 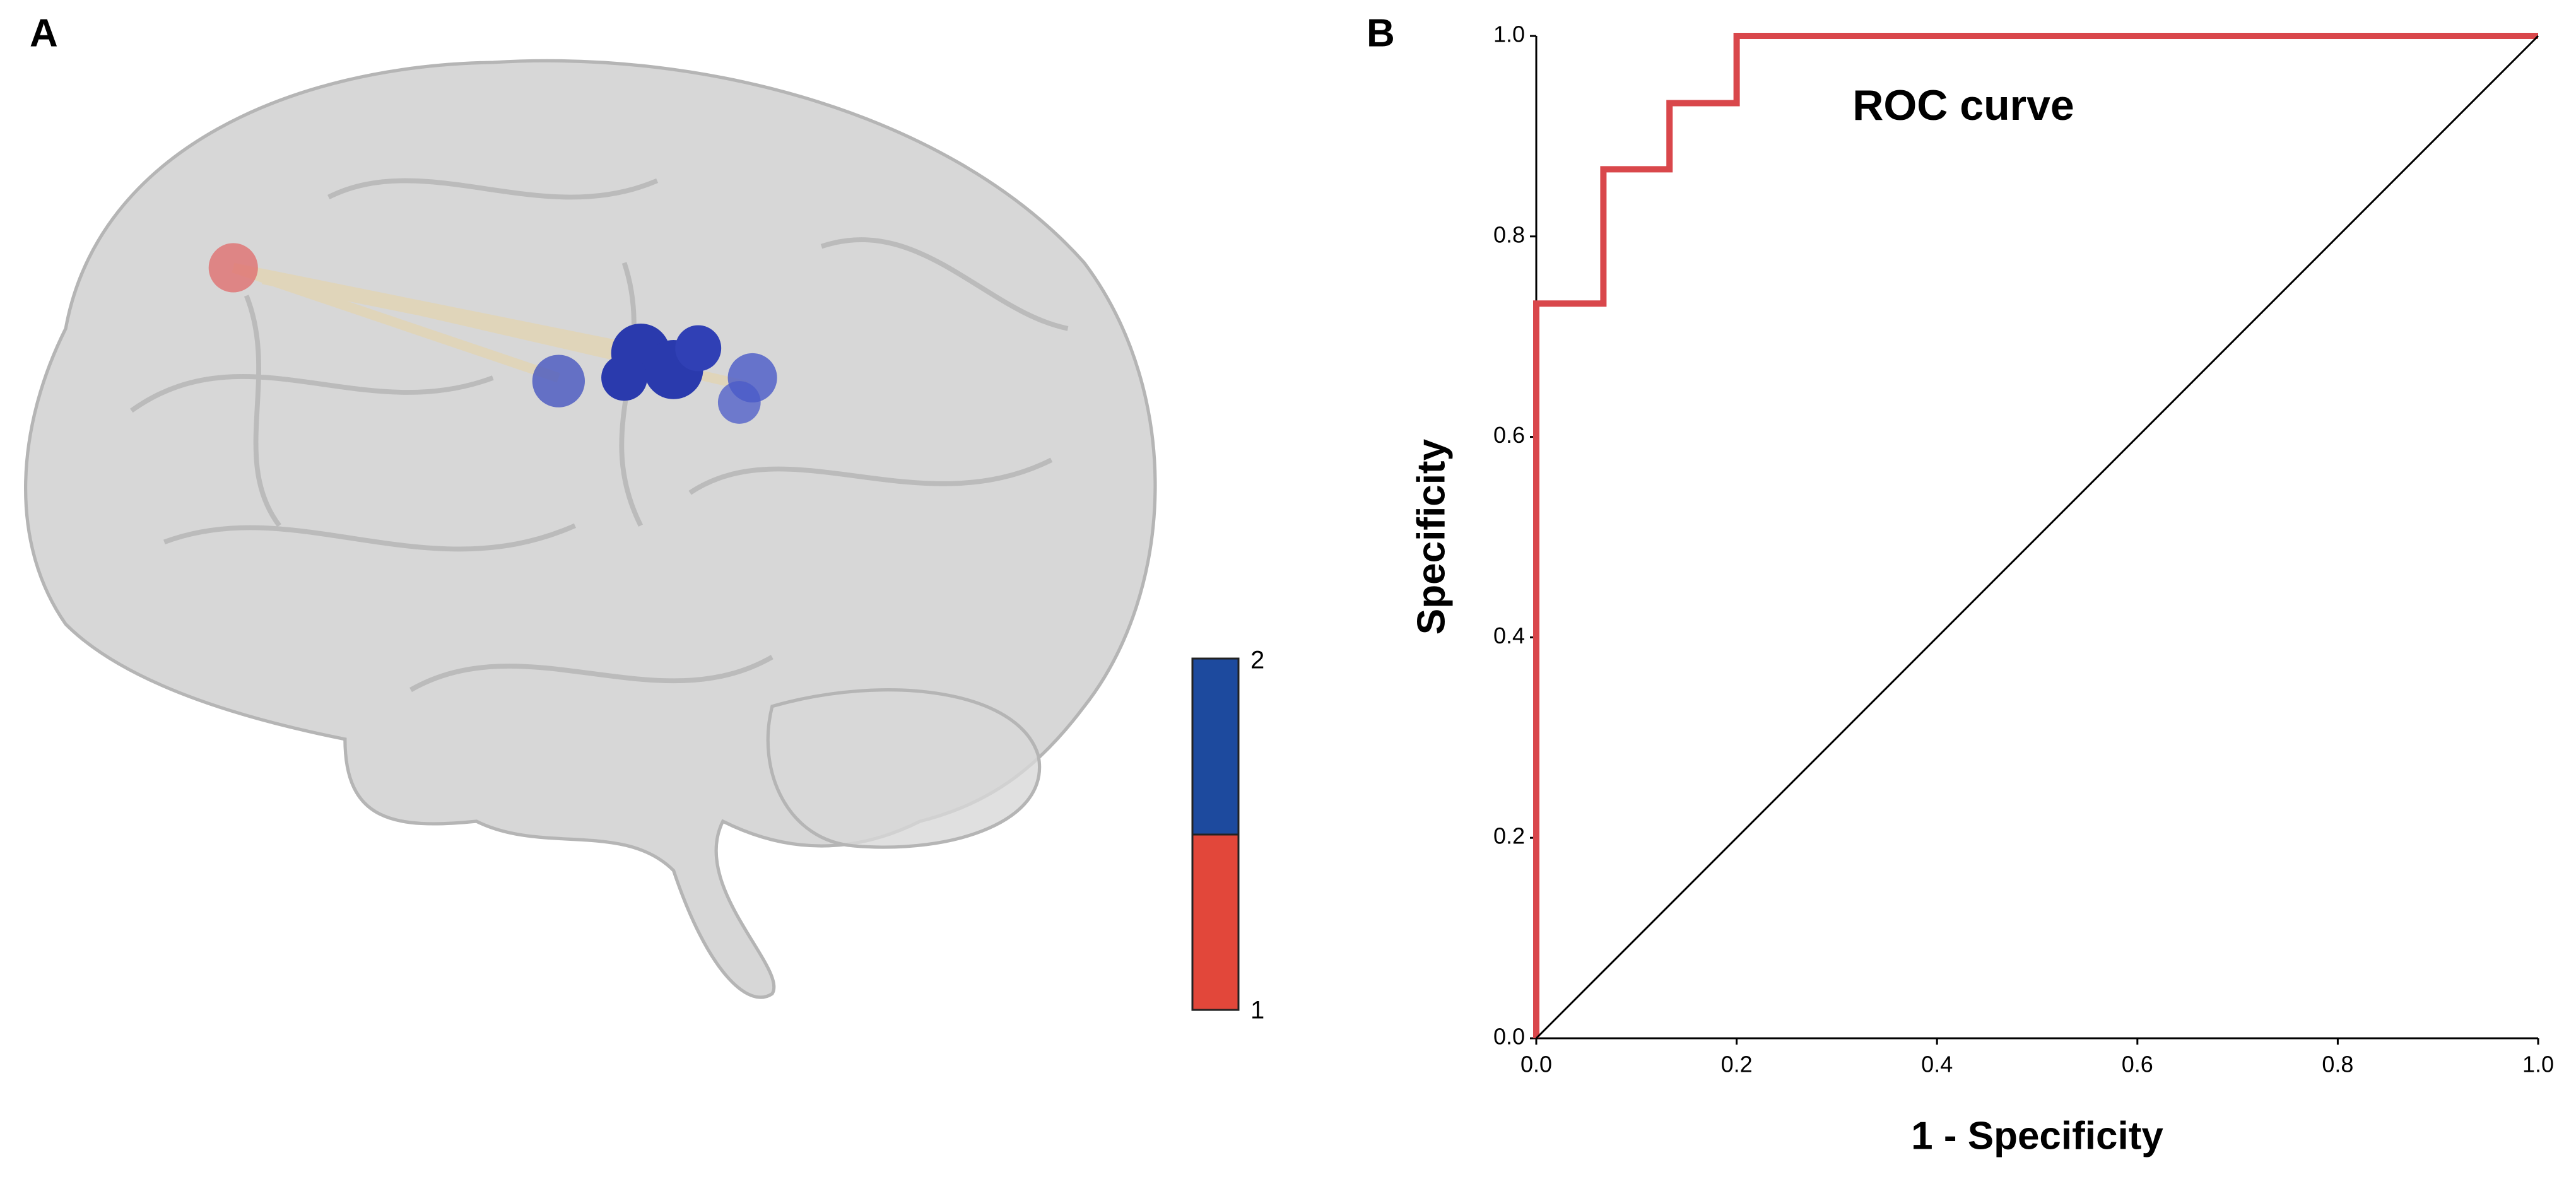 I want to click on connections, so click(x=490, y=326).